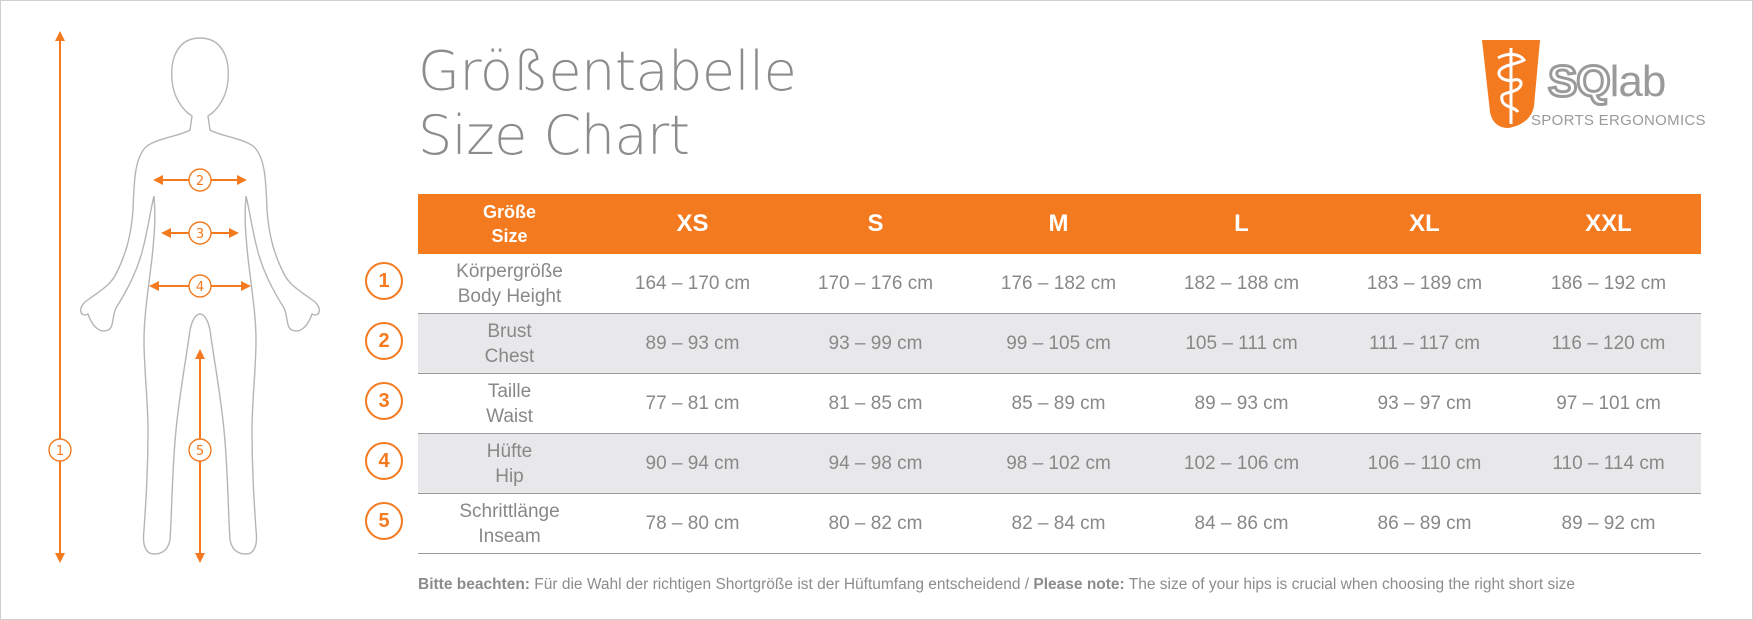  I want to click on row-label-german: Taille, so click(509, 391).